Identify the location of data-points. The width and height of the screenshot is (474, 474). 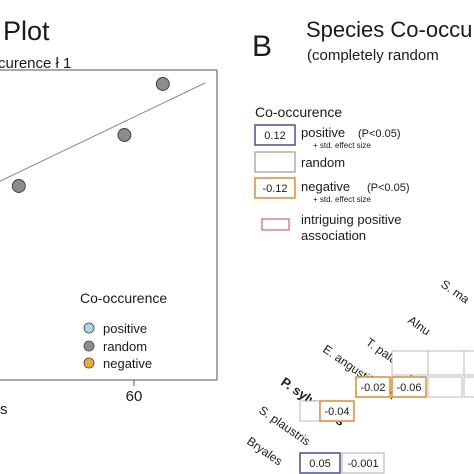
(90, 135).